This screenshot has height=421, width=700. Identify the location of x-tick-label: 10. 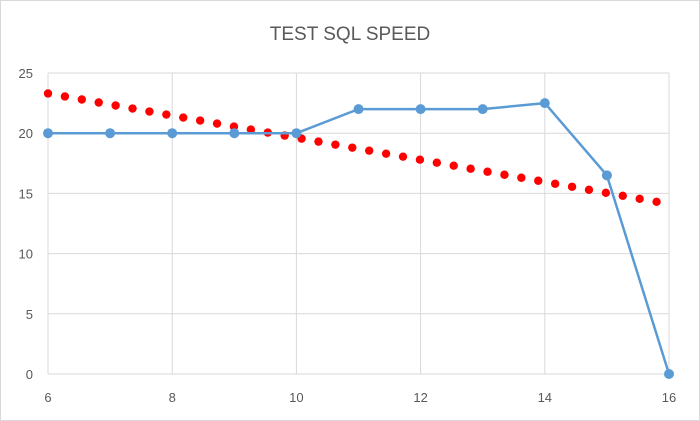
(296, 397).